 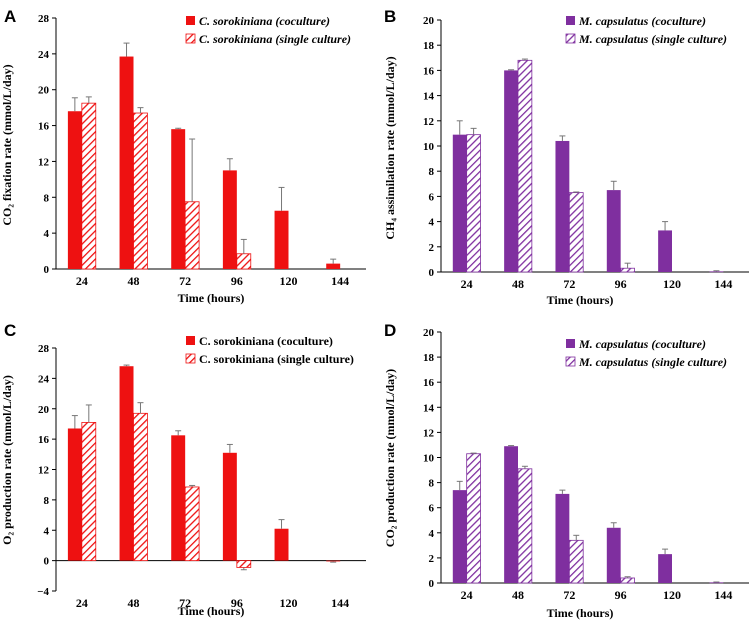 What do you see at coordinates (672, 595) in the screenshot?
I see `panel-d-x-tick-label: 120` at bounding box center [672, 595].